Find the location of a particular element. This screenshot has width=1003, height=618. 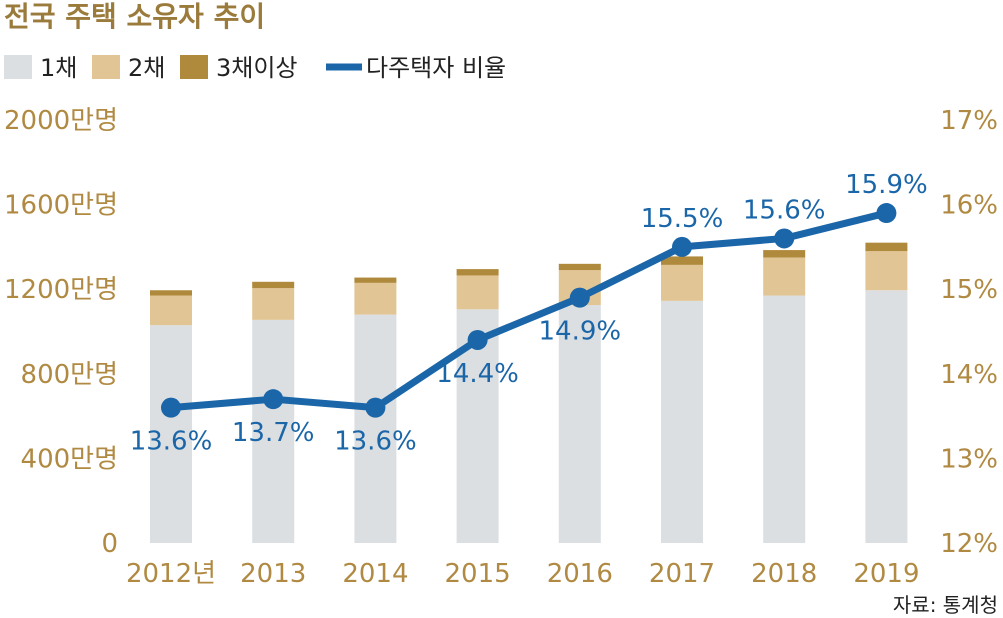

x-tick-label: 2013 is located at coordinates (273, 574).